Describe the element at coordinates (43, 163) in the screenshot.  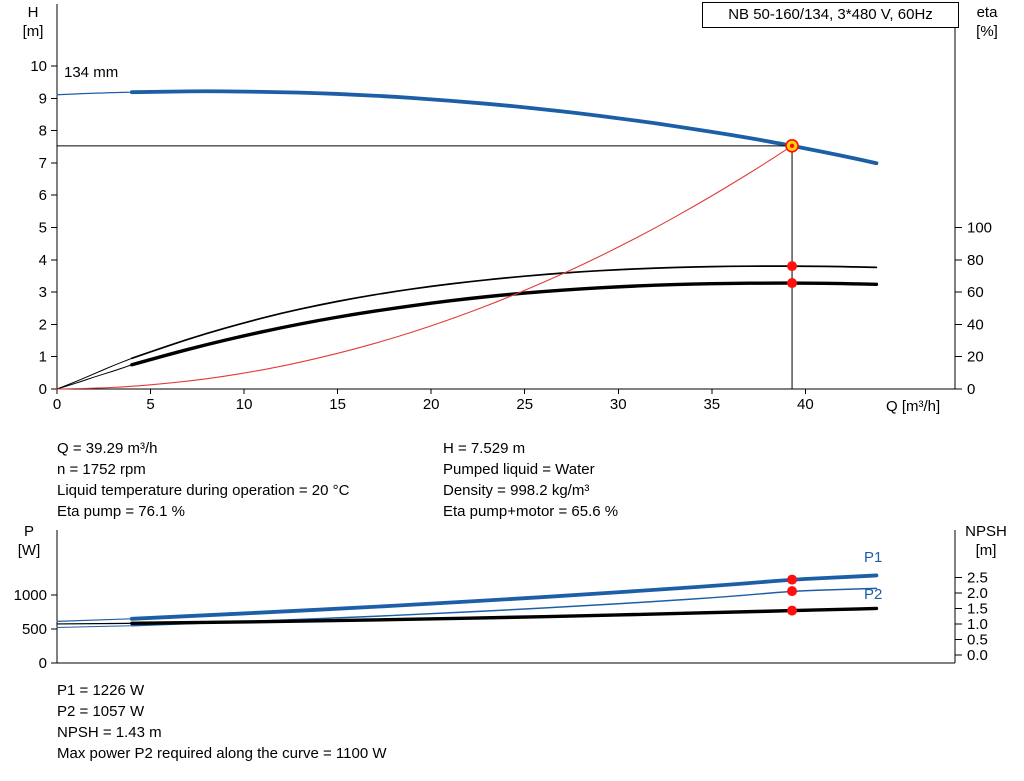
I see `svg-text: 7` at that location.